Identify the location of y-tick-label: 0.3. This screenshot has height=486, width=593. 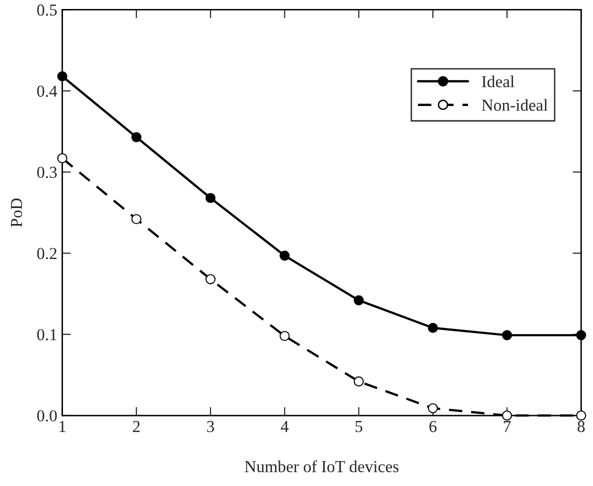
(47, 172).